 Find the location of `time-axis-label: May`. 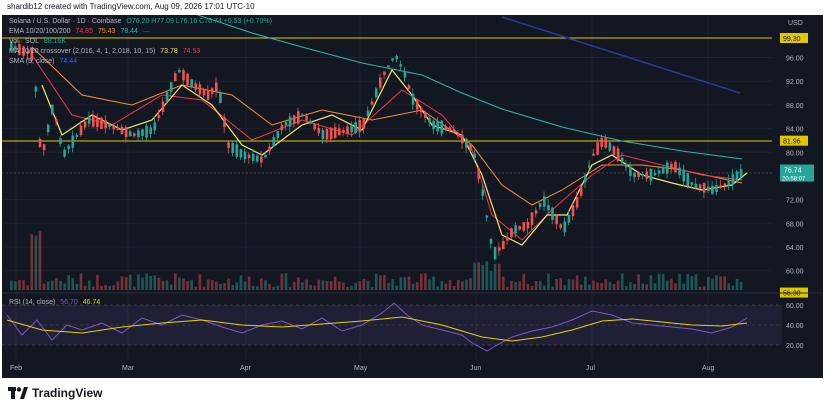

time-axis-label: May is located at coordinates (361, 368).